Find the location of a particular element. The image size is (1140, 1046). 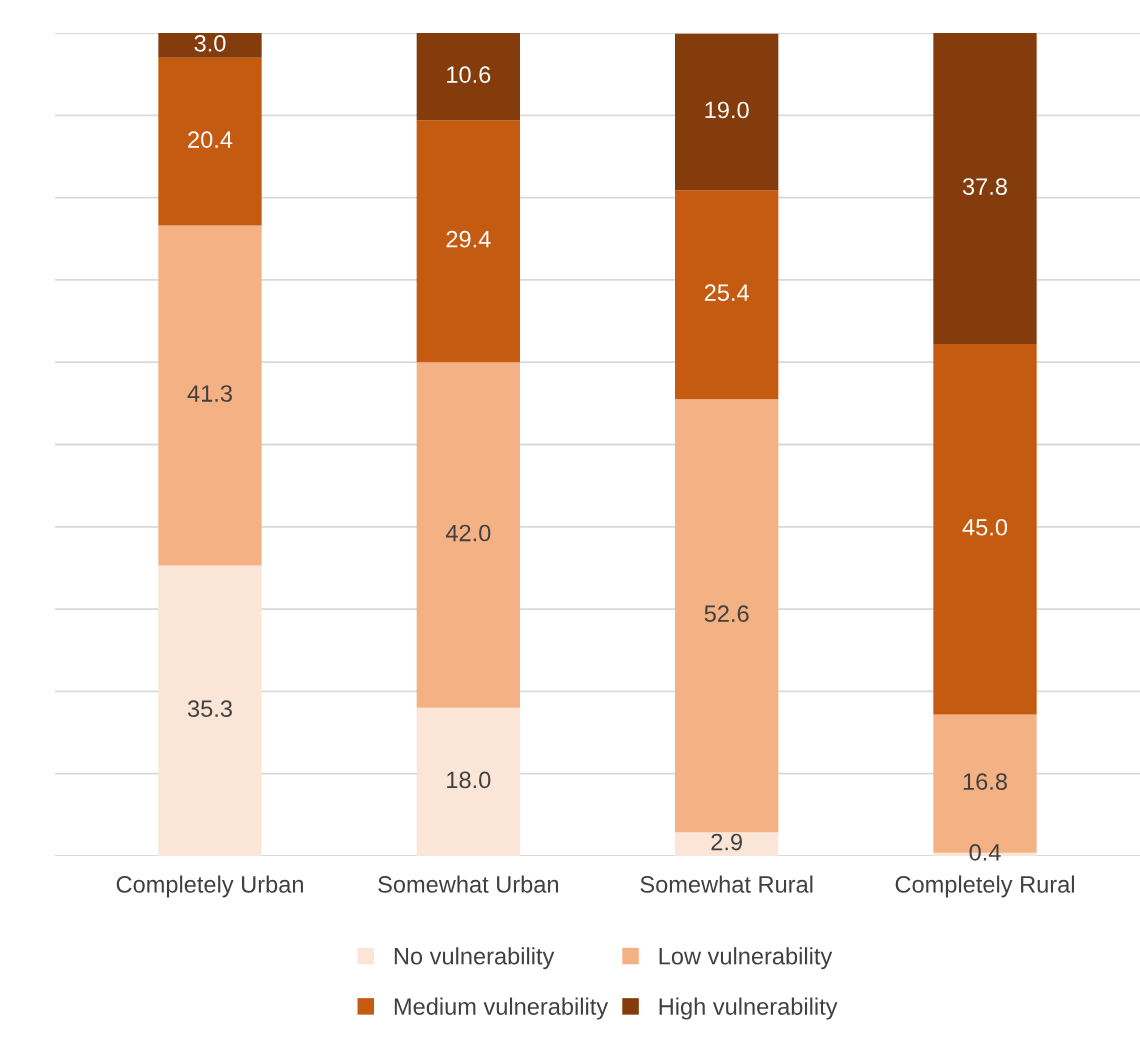

legend-label: Medium vulnerability is located at coordinates (501, 1008).